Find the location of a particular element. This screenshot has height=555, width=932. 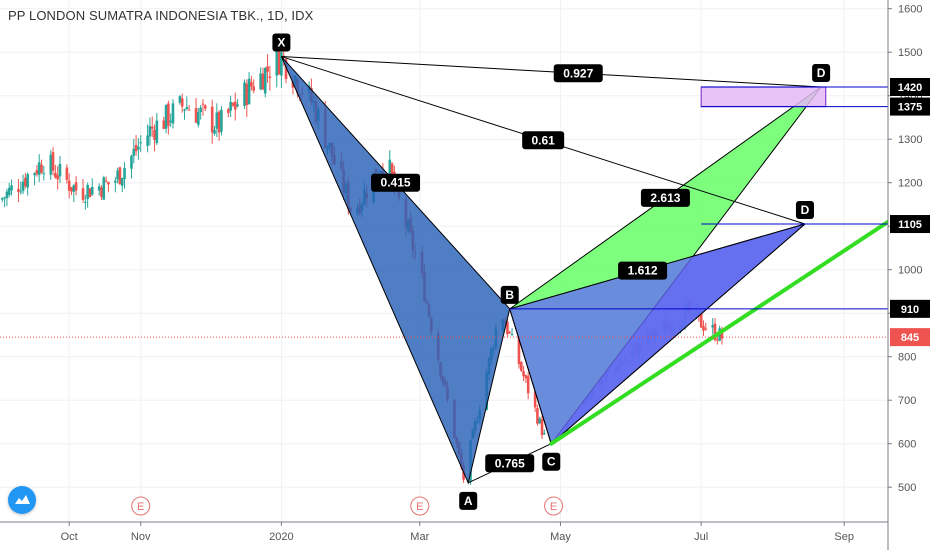

x-tick-label: Nov is located at coordinates (141, 537).